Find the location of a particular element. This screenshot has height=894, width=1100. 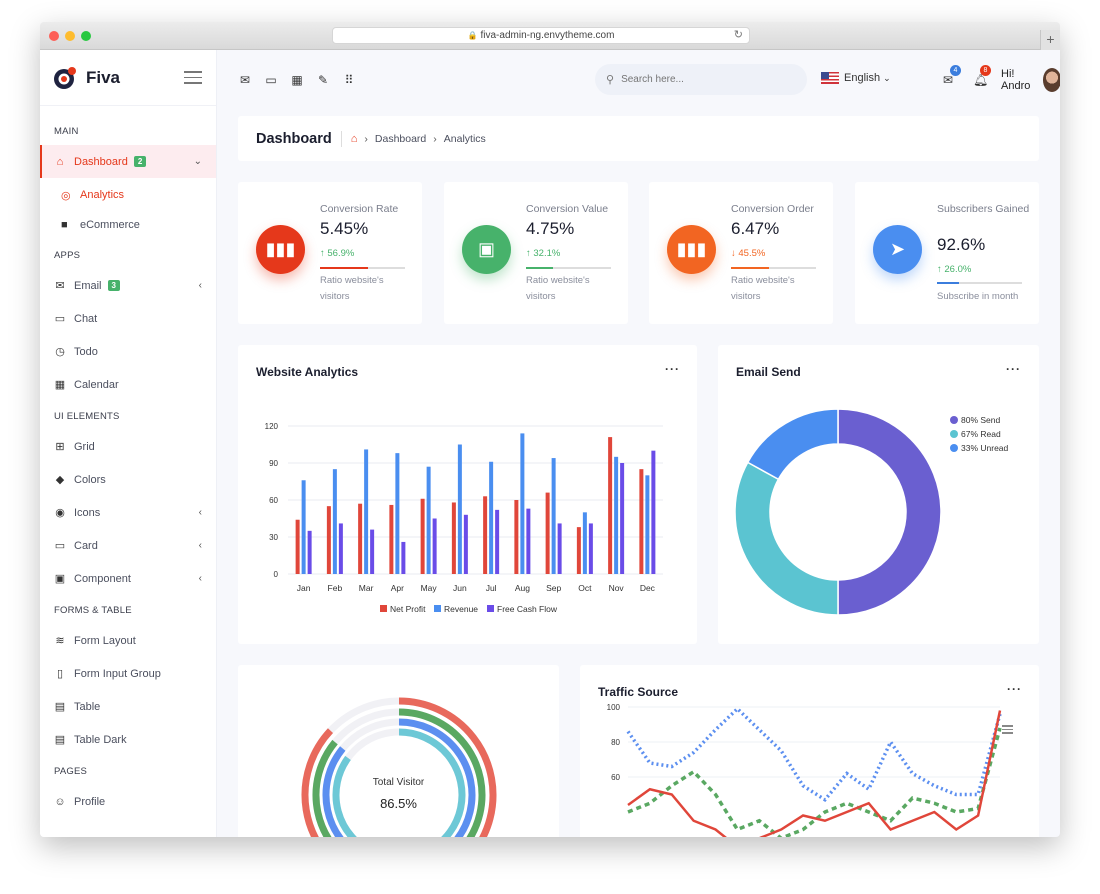

x-tick-label: Dec is located at coordinates (648, 588).